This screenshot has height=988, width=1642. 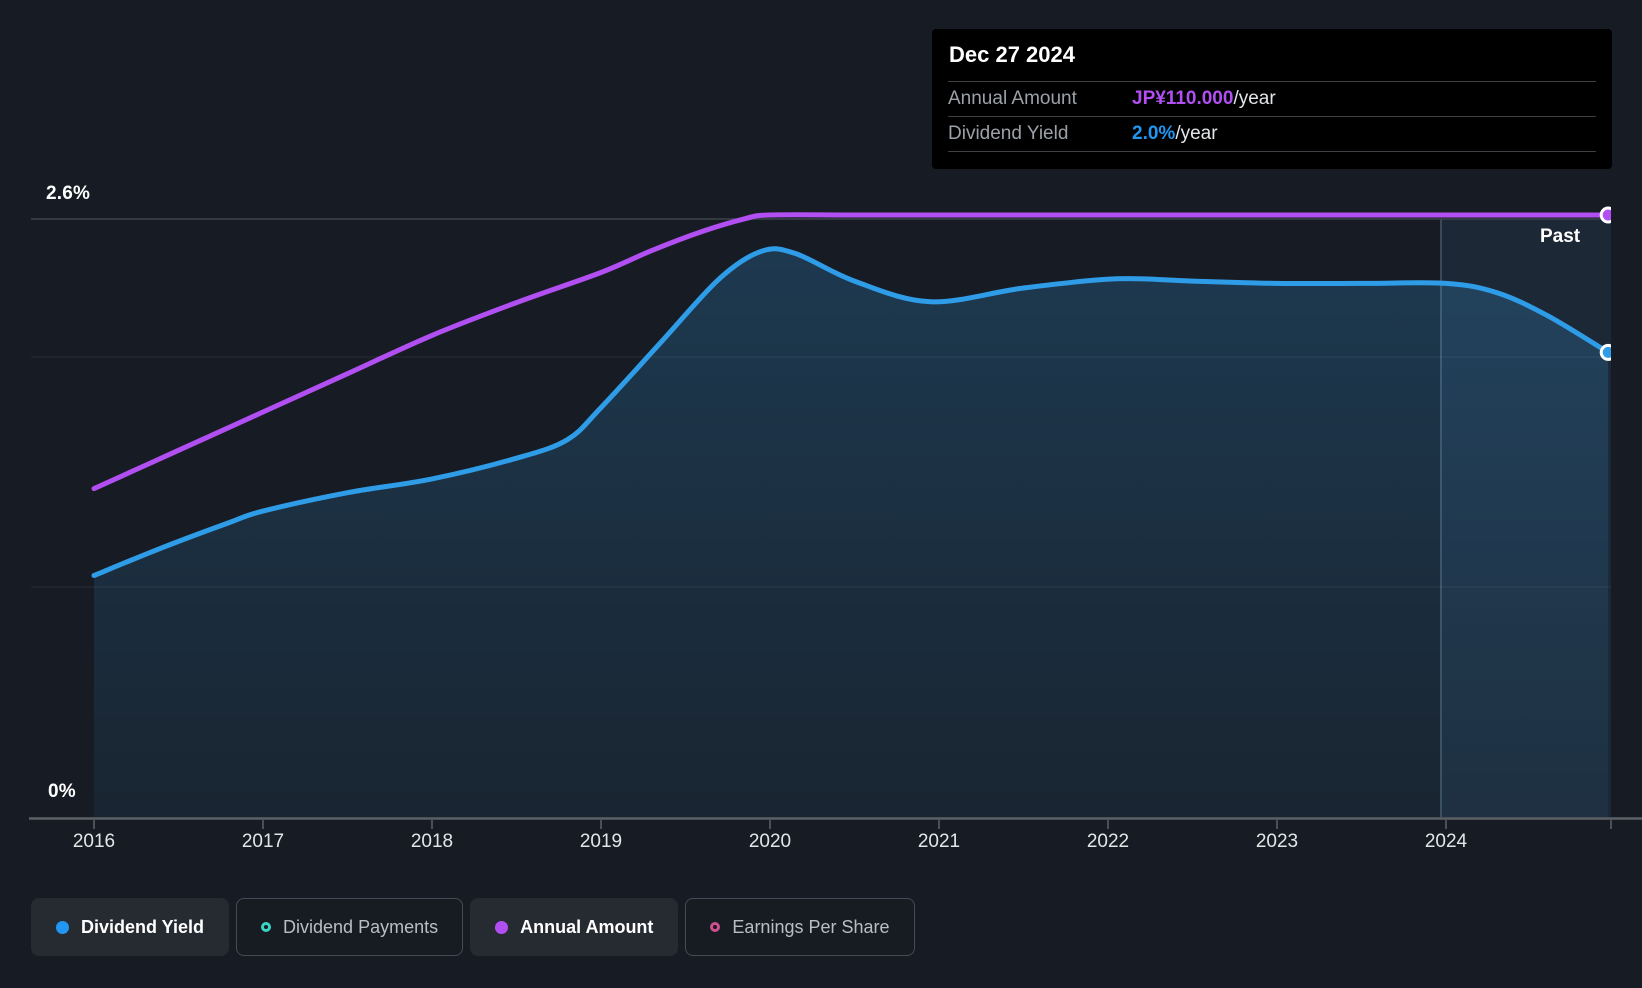 What do you see at coordinates (361, 926) in the screenshot?
I see `legend-label: Dividend Payments` at bounding box center [361, 926].